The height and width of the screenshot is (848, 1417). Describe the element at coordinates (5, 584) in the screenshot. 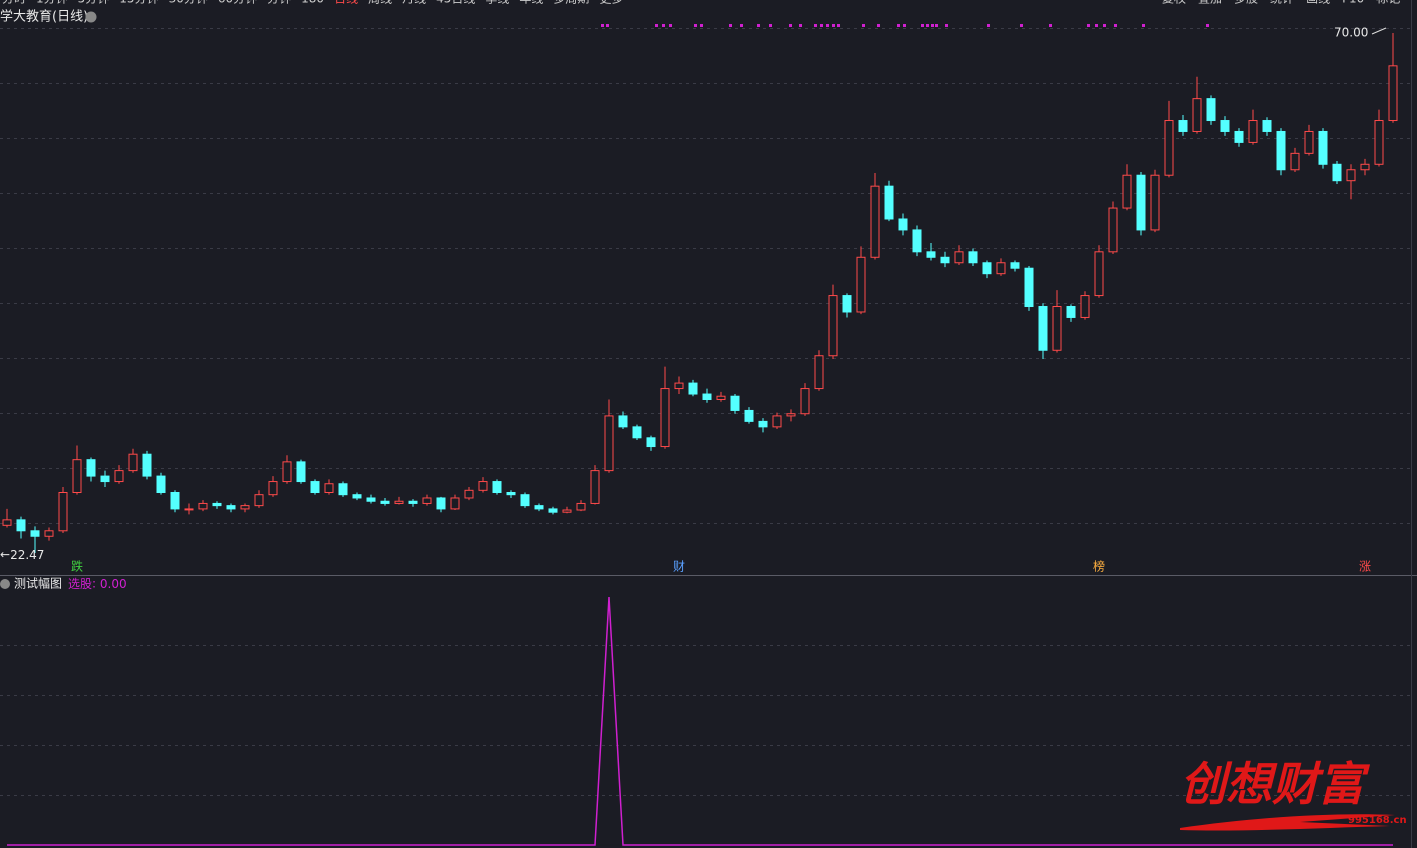

I see `indicator-menu-icon` at that location.